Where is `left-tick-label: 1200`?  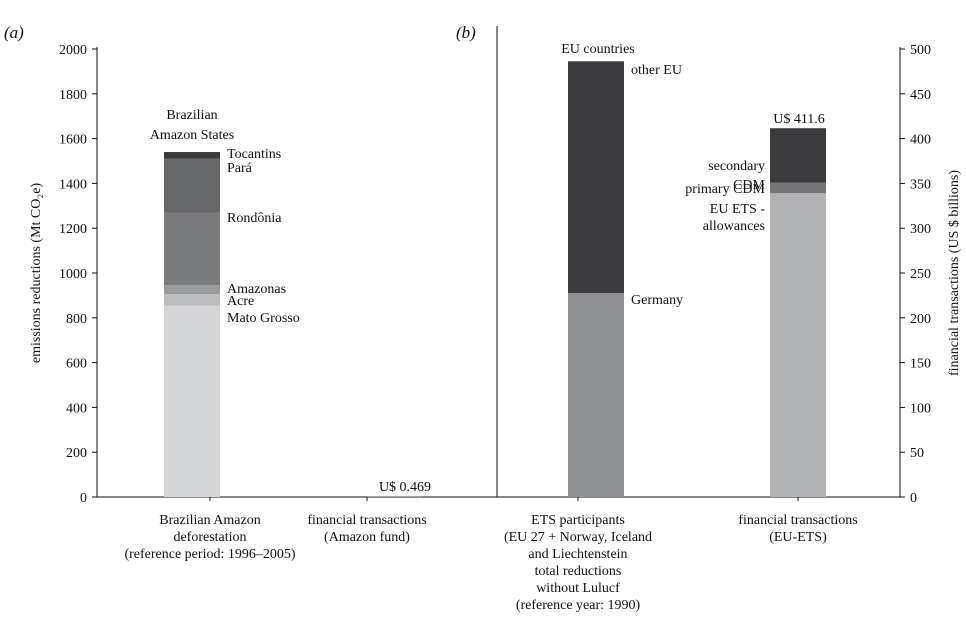 left-tick-label: 1200 is located at coordinates (73, 229).